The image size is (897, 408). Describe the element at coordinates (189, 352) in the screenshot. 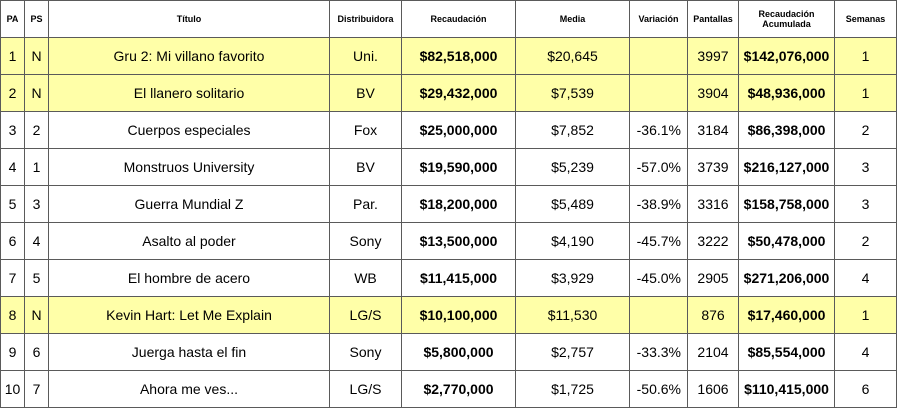

I see `cell-title: Juerga hasta el fin` at that location.